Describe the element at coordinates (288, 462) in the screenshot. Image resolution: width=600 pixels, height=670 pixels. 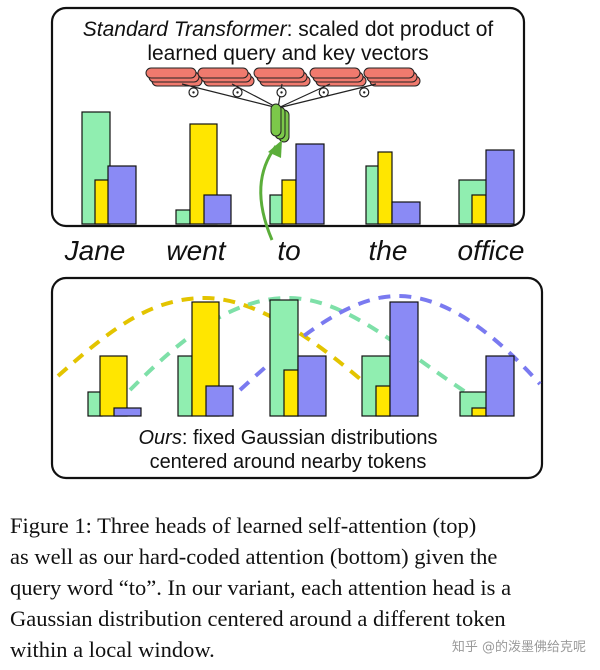
I see `bottom-panel-title-line2: centered around nearby tokens` at that location.